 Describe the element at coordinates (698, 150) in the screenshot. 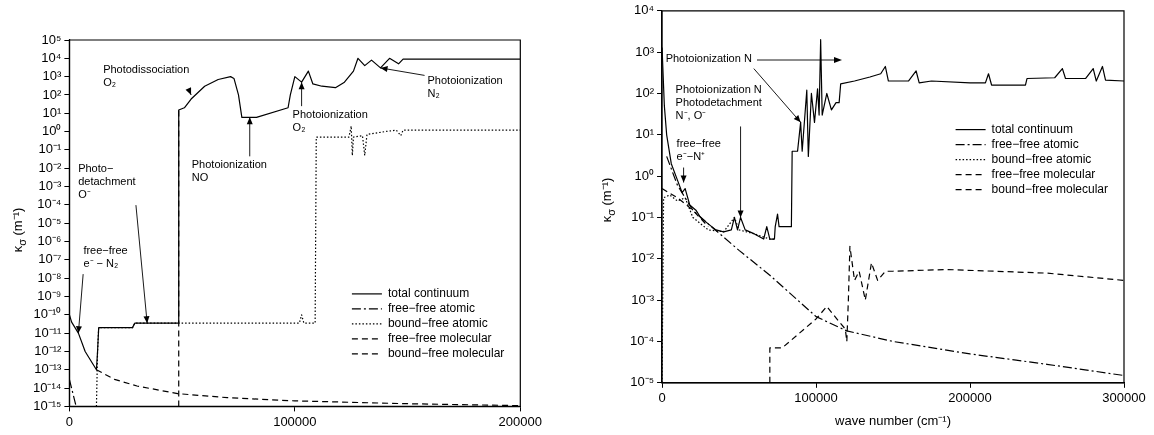

I see `annotation: free−free e⁻−N⁺` at that location.